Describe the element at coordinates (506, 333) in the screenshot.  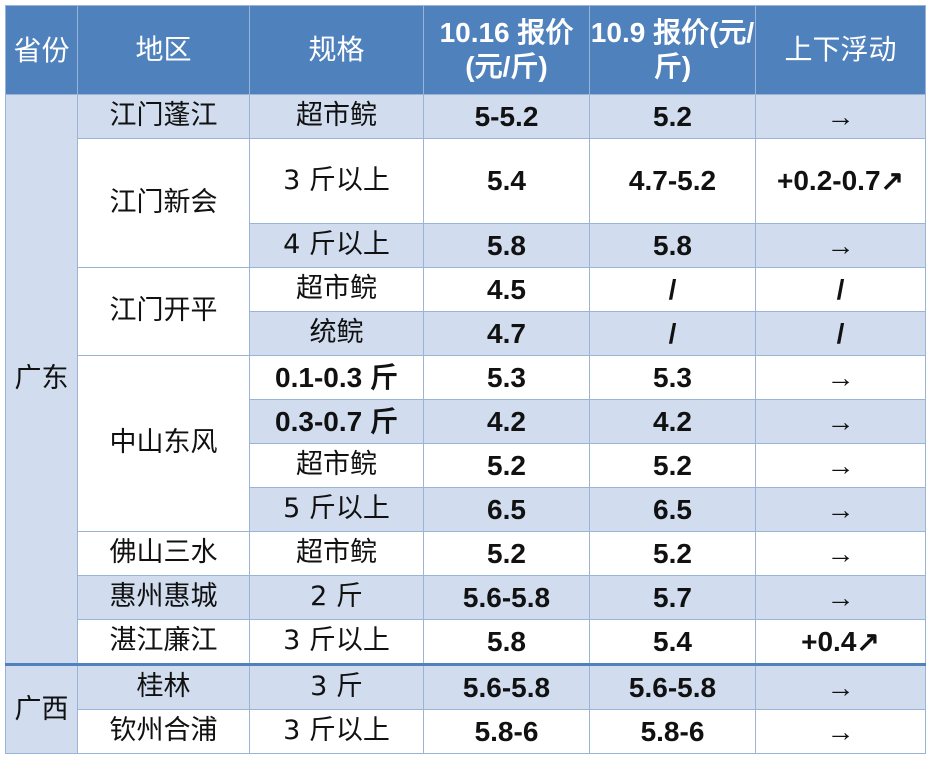
I see `price-now-cell: 4.7` at that location.